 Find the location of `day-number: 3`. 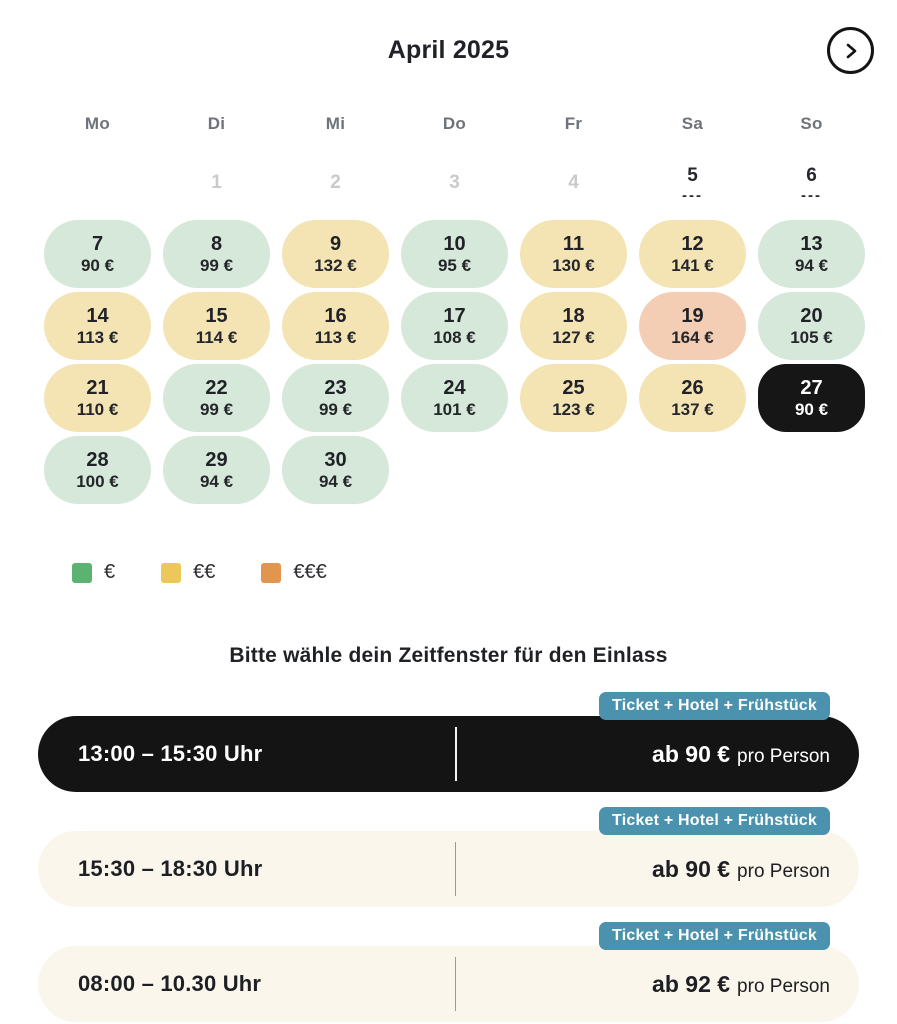

day-number: 3 is located at coordinates (454, 182).